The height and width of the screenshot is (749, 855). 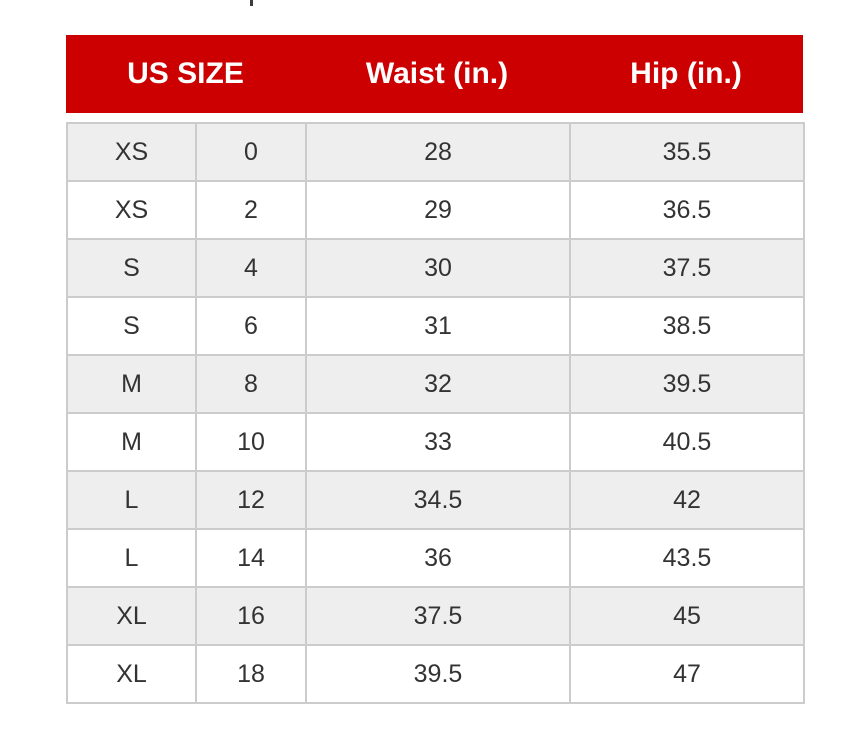 I want to click on table-row: S 6 31 38.5, so click(x=435, y=326).